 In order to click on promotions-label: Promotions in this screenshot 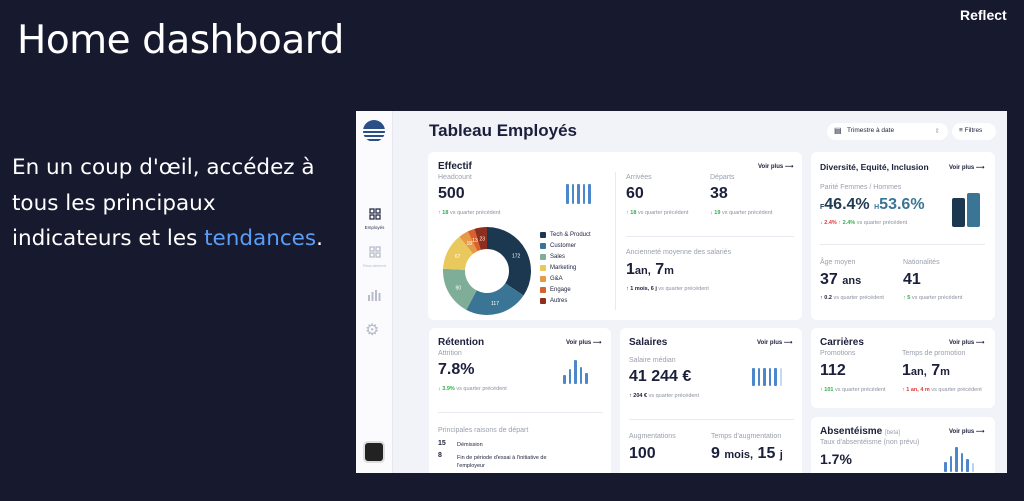, I will do `click(838, 353)`.